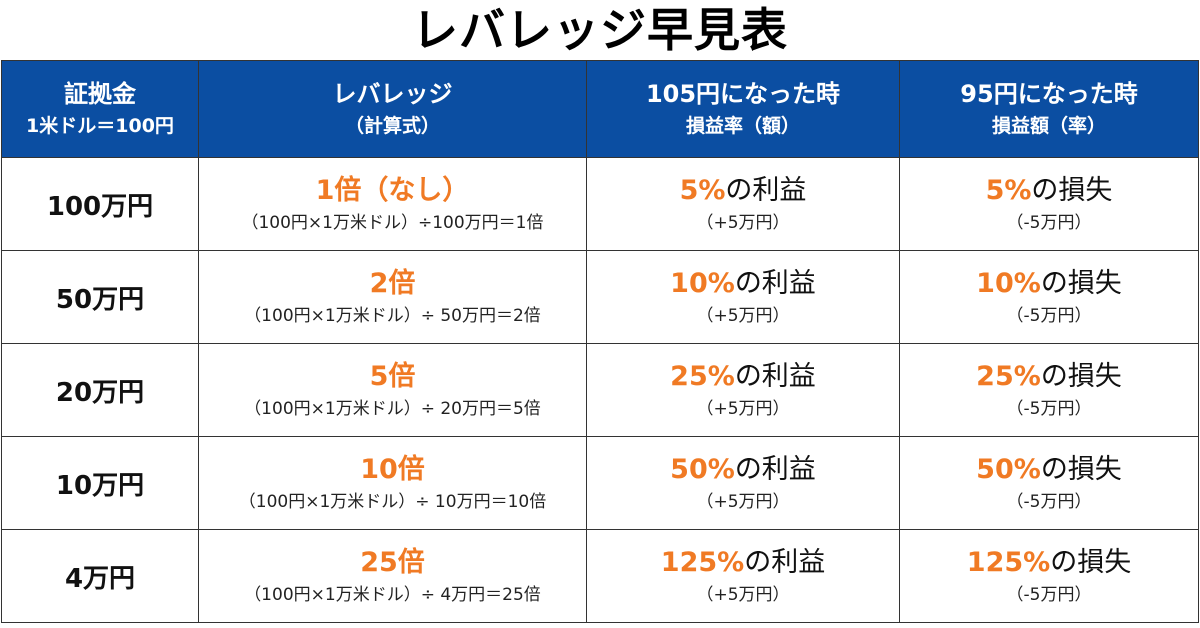 This screenshot has width=1200, height=628. What do you see at coordinates (742, 126) in the screenshot?
I see `header-105yen-subtitle: 損益率（額）` at bounding box center [742, 126].